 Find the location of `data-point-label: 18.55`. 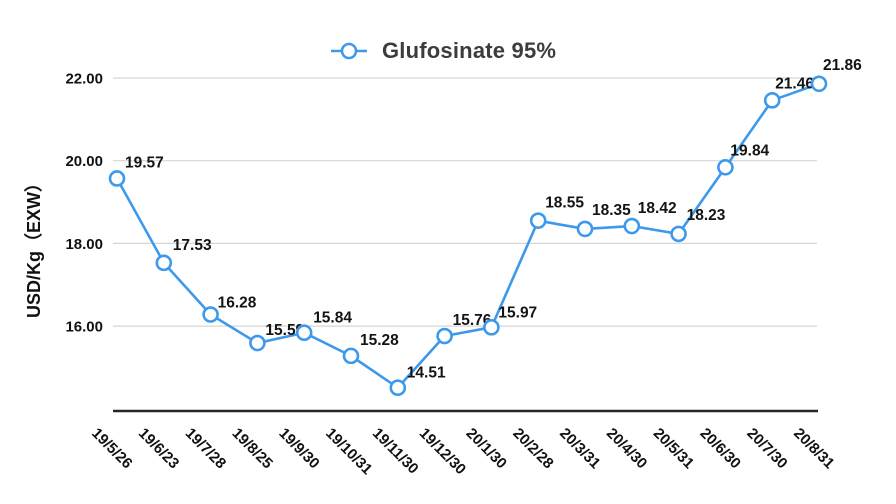

data-point-label: 18.55 is located at coordinates (564, 203).